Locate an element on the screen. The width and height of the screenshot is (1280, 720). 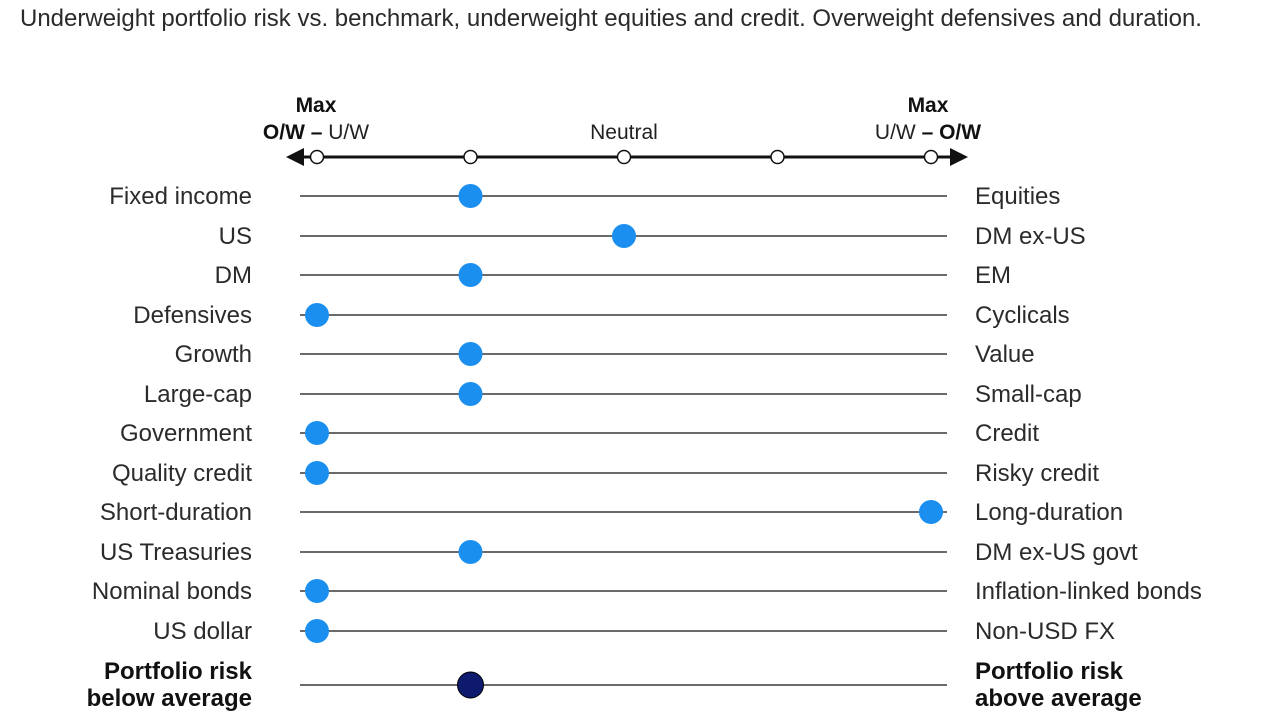
positioning-row: DM EM is located at coordinates (613, 275).